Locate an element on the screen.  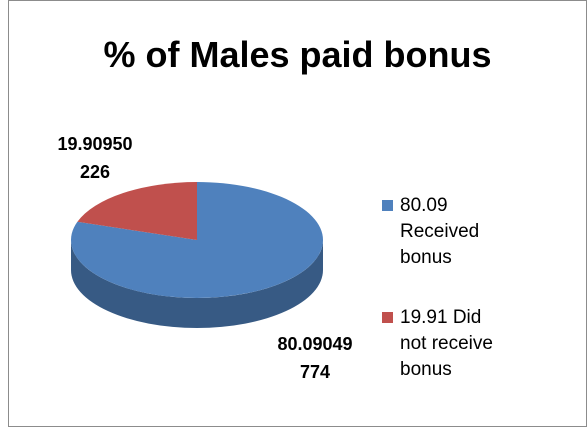
data-label: 19.90950226 is located at coordinates (95, 158).